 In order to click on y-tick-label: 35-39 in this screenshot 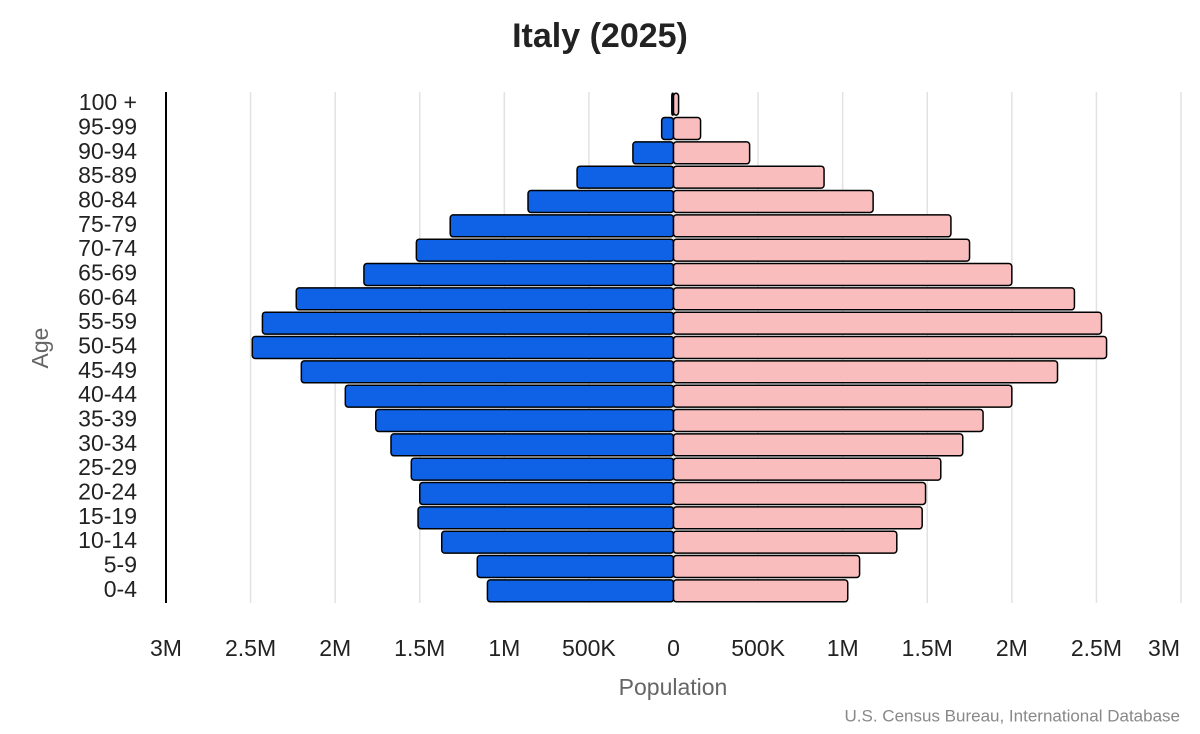, I will do `click(107, 419)`.